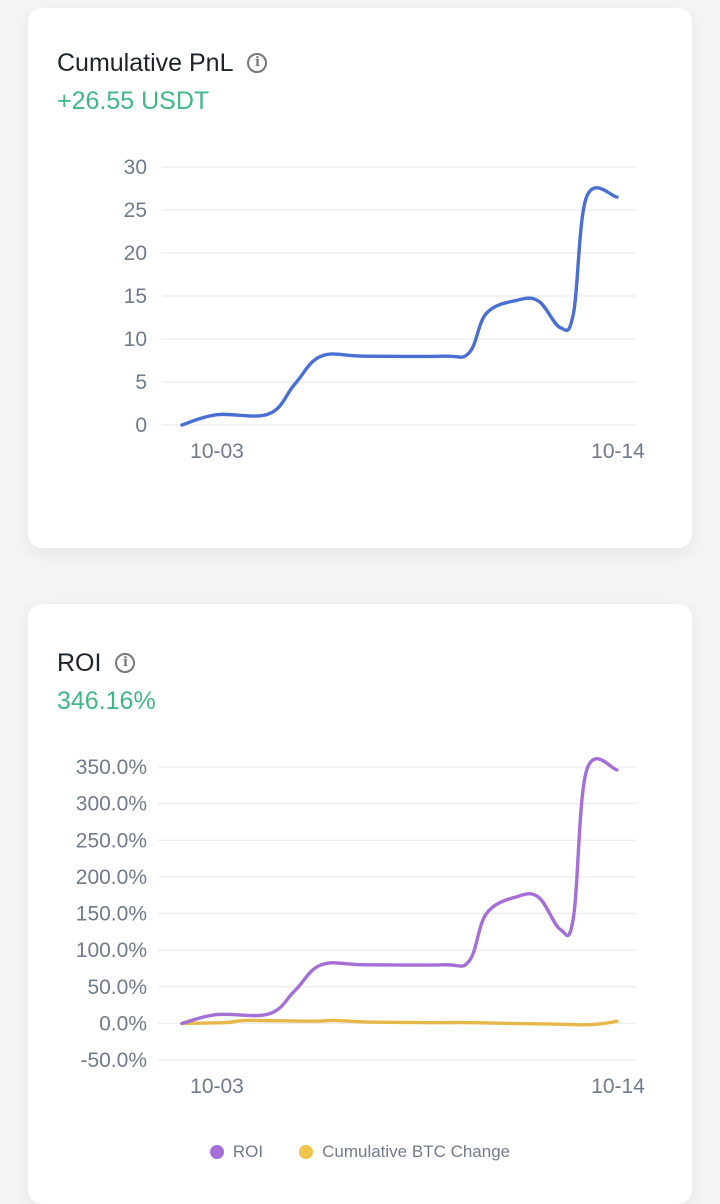 Image resolution: width=720 pixels, height=1204 pixels. What do you see at coordinates (106, 663) in the screenshot?
I see `roi-title-row: ROI i` at bounding box center [106, 663].